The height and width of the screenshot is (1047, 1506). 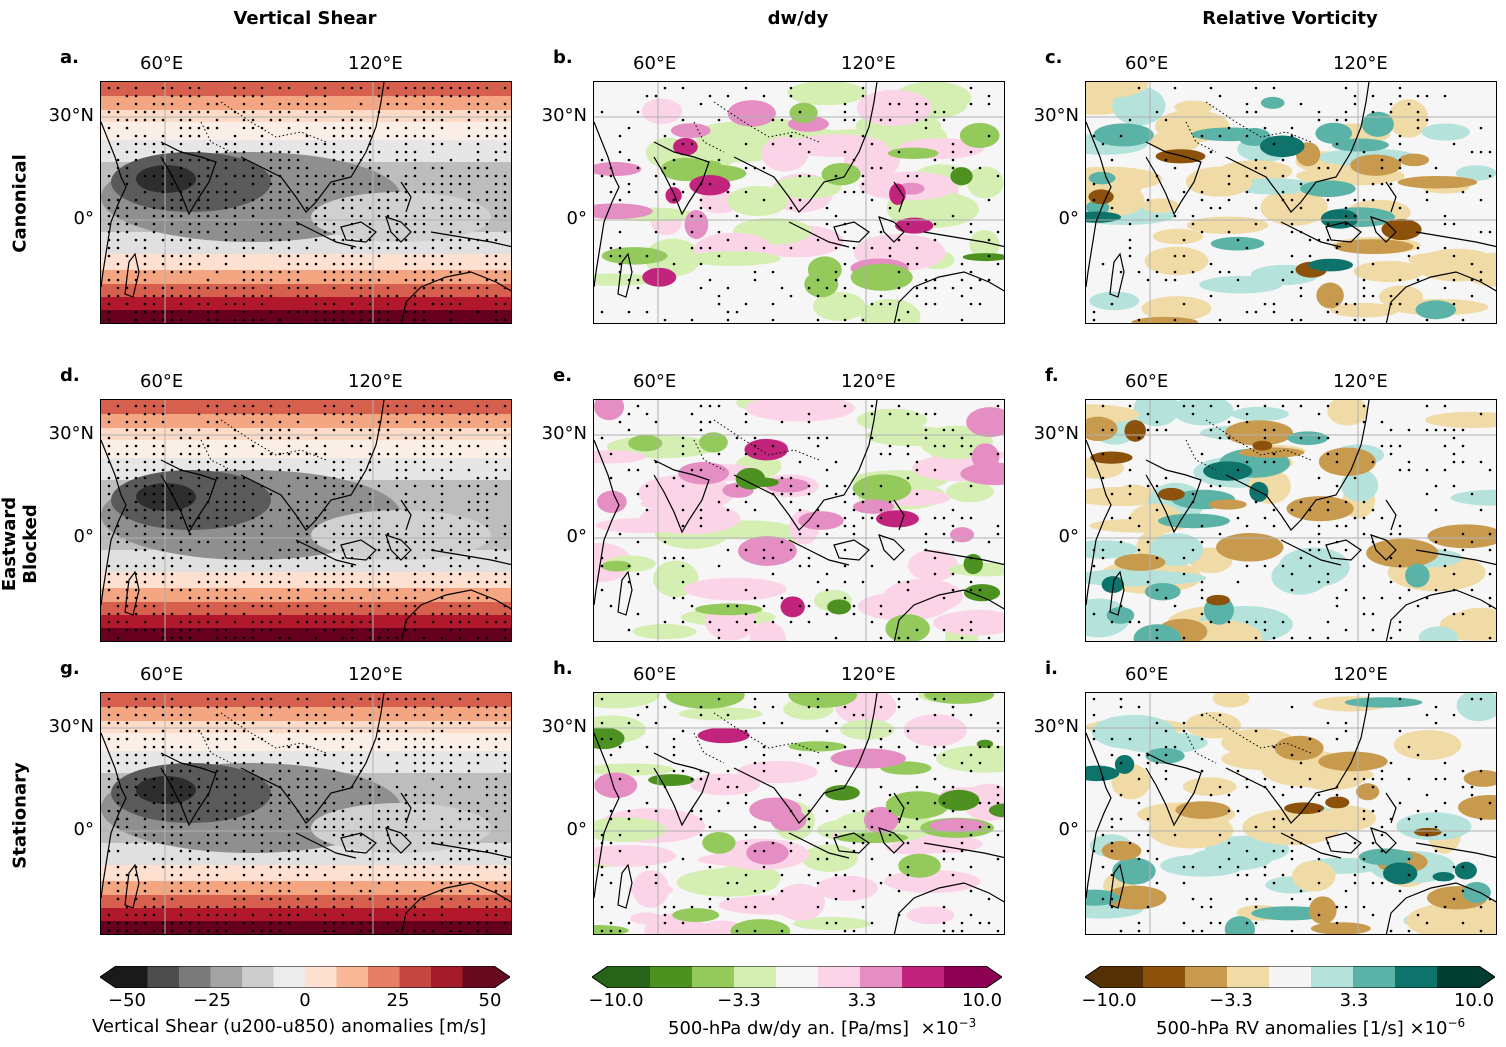 What do you see at coordinates (1147, 63) in the screenshot?
I see `panel-c-lon1-label: 60°E` at bounding box center [1147, 63].